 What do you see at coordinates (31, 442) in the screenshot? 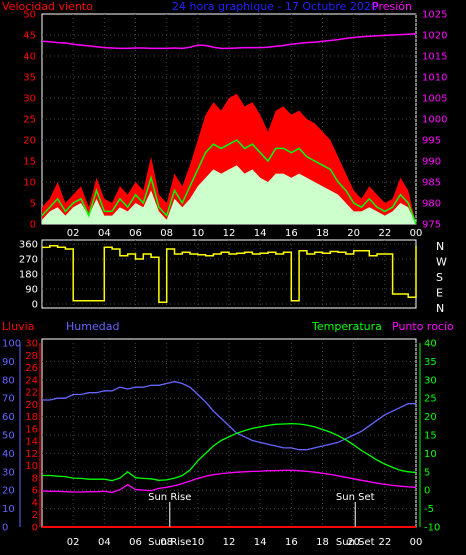
I see `rain-tick-label: 14` at bounding box center [31, 442].